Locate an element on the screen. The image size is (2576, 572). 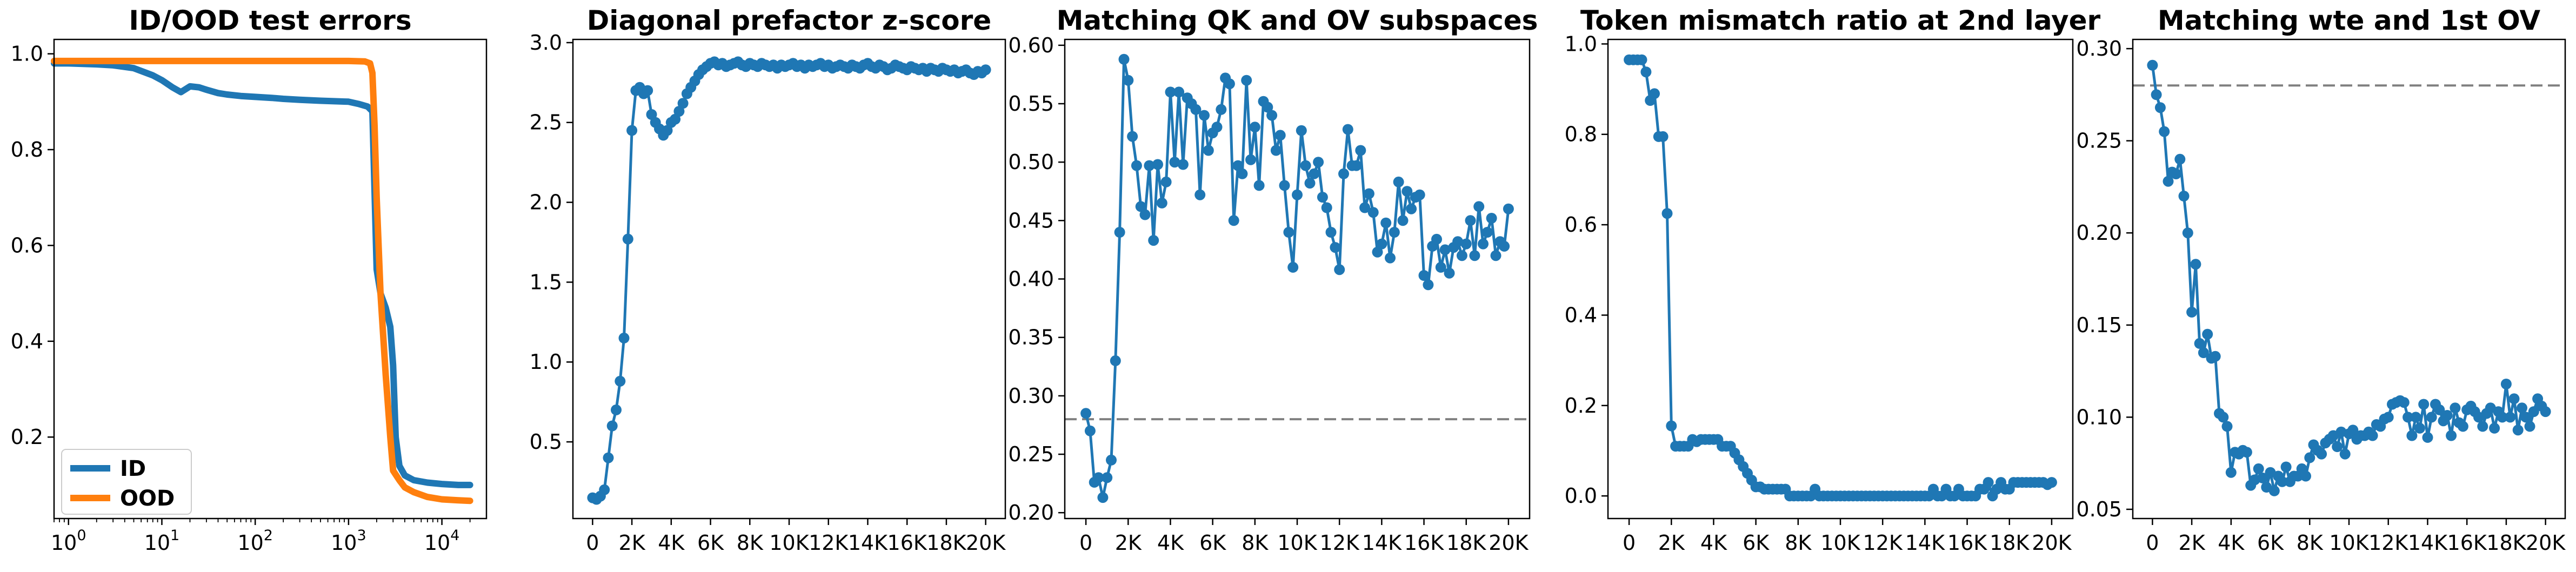
x-tick-label: 10³ is located at coordinates (349, 541).